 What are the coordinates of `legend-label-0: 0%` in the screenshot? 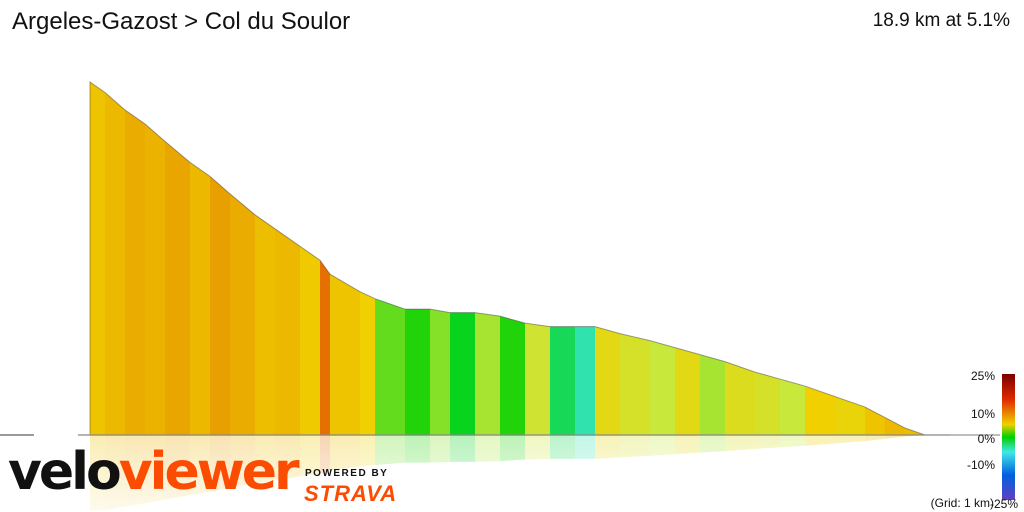 It's located at (987, 439).